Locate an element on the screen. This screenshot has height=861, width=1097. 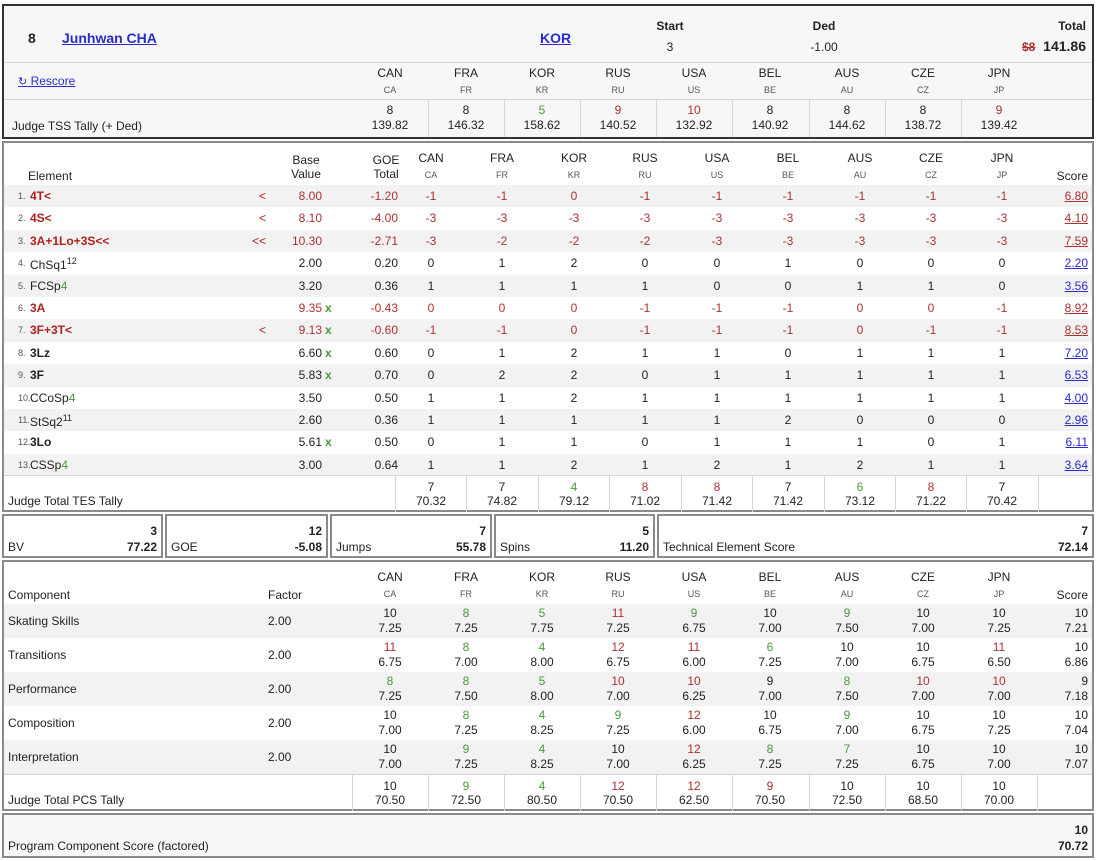
underrotation-flag: < is located at coordinates (262, 196).